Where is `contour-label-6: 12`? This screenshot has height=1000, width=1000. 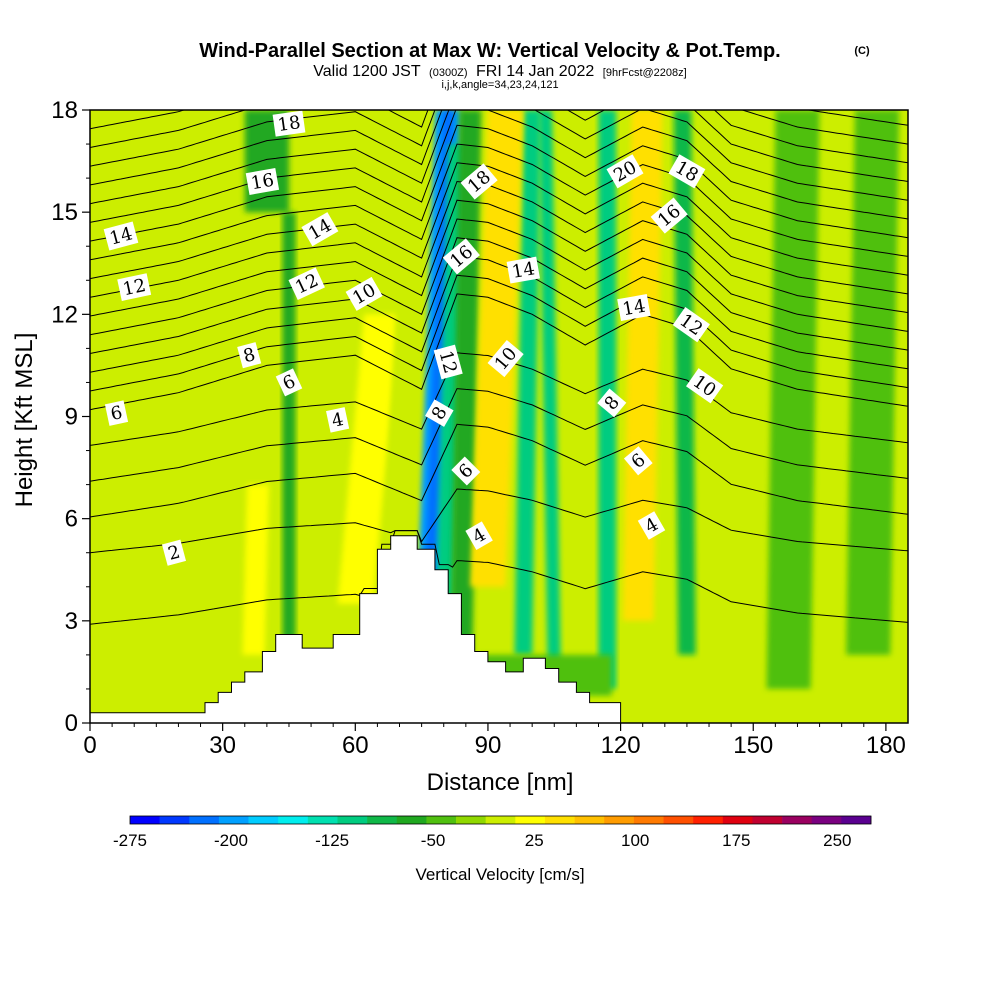 contour-label-6: 12 is located at coordinates (134, 287).